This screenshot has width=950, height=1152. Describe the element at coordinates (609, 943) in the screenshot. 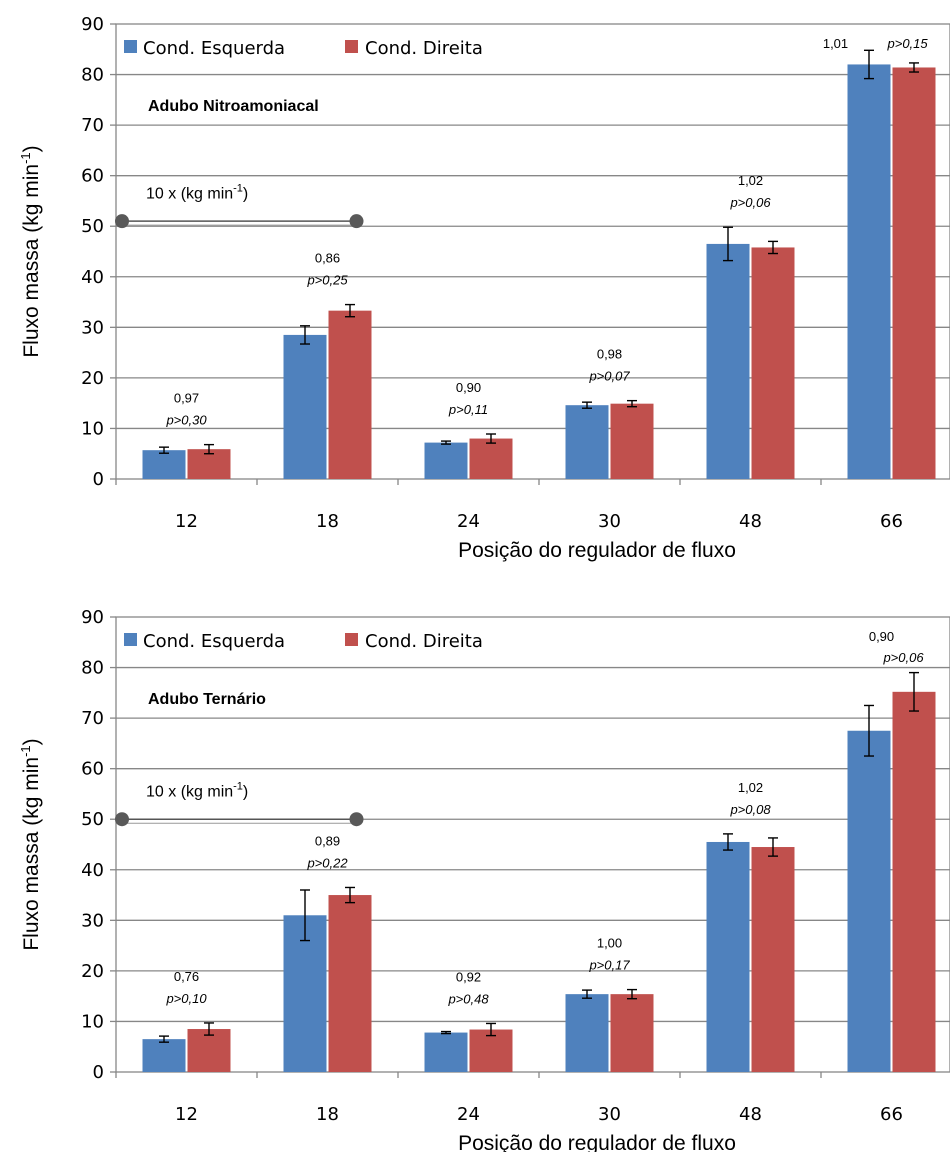

I see `annotation-ratio: 1,00` at that location.